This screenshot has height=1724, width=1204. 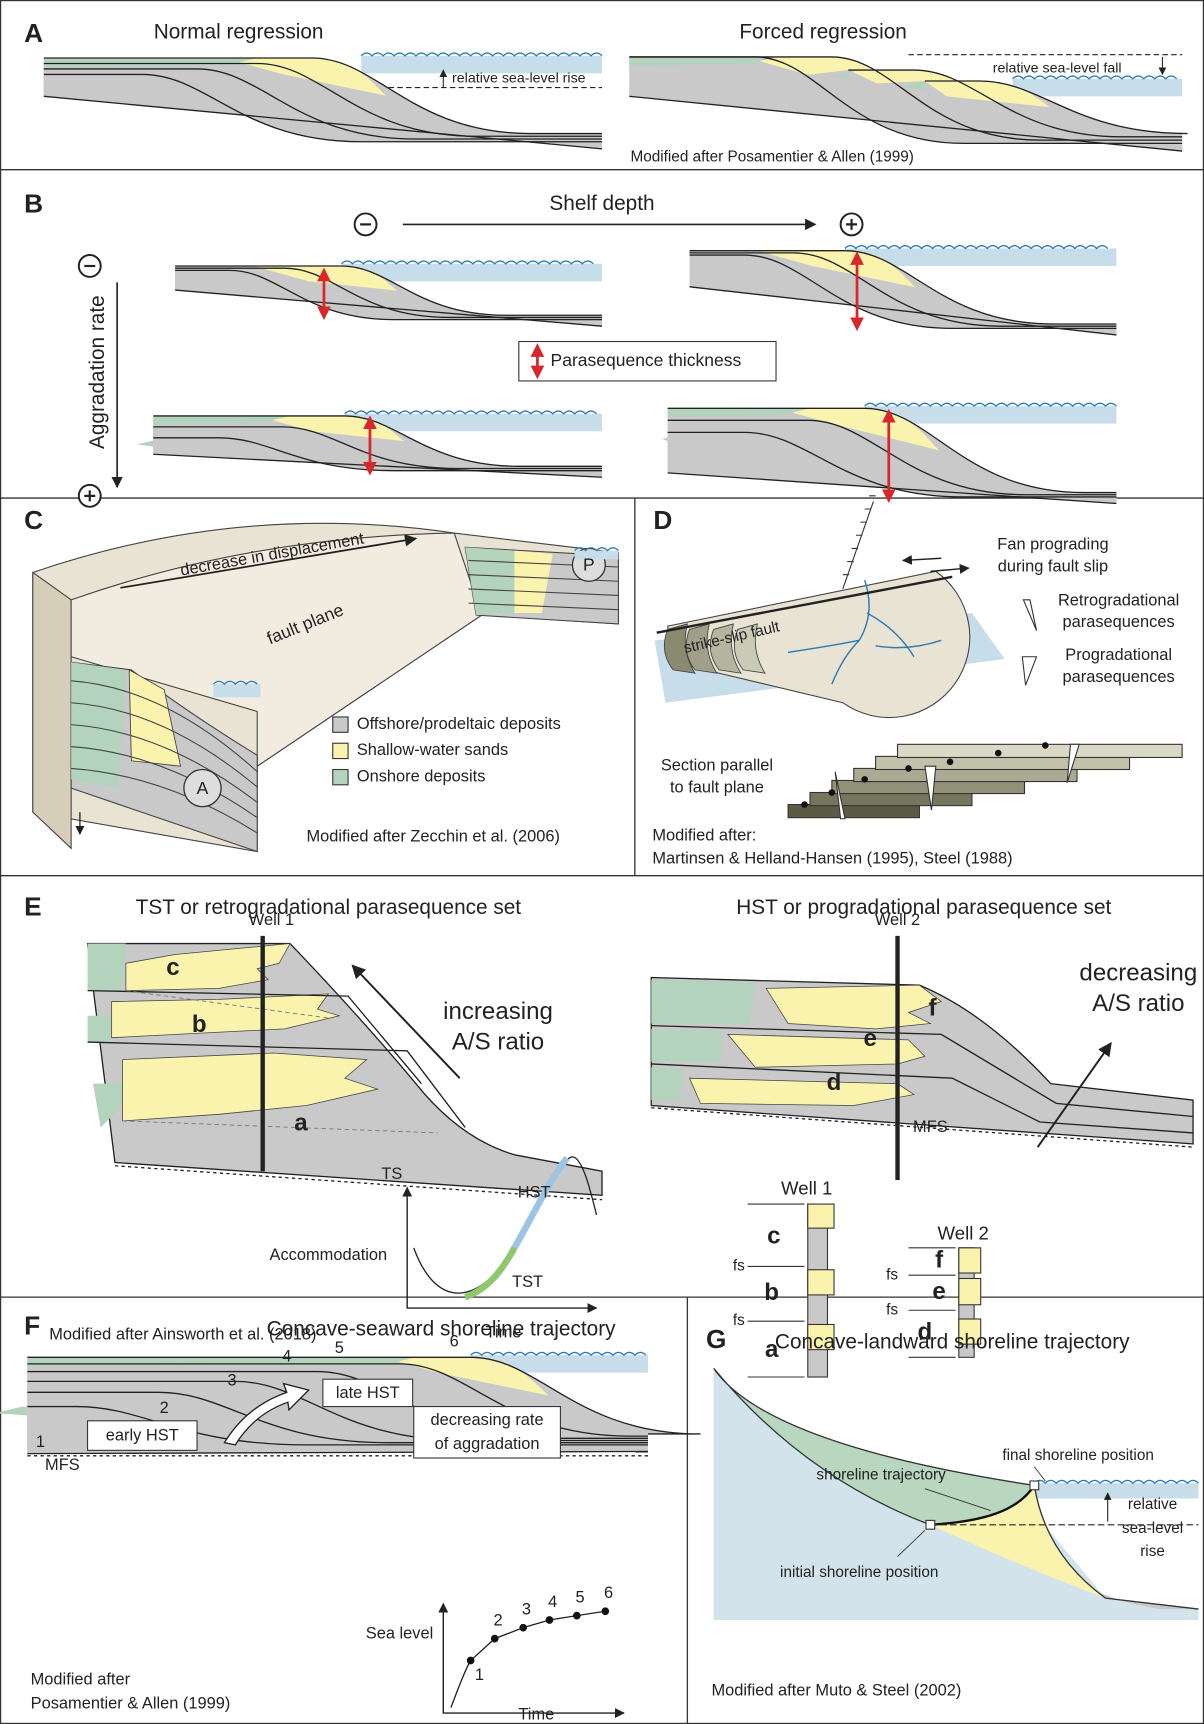 What do you see at coordinates (923, 907) in the screenshot?
I see `panel-title: HST or progradational parasequence set` at bounding box center [923, 907].